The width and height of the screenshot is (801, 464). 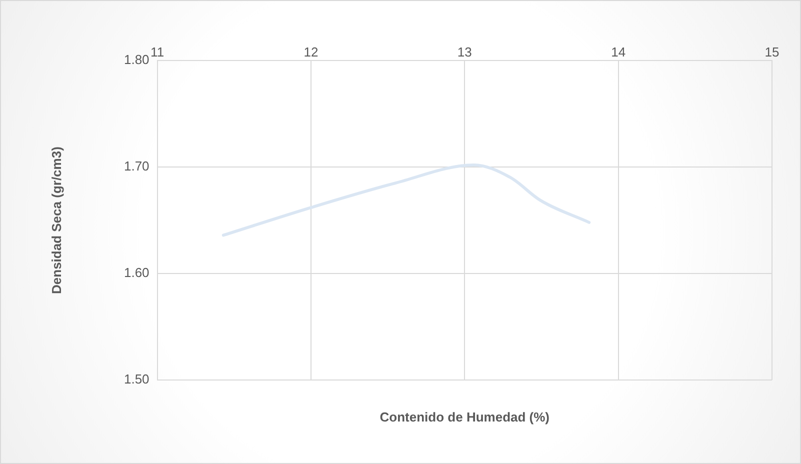 I want to click on x-axis-title: Contenido de Humedad (%), so click(x=465, y=417).